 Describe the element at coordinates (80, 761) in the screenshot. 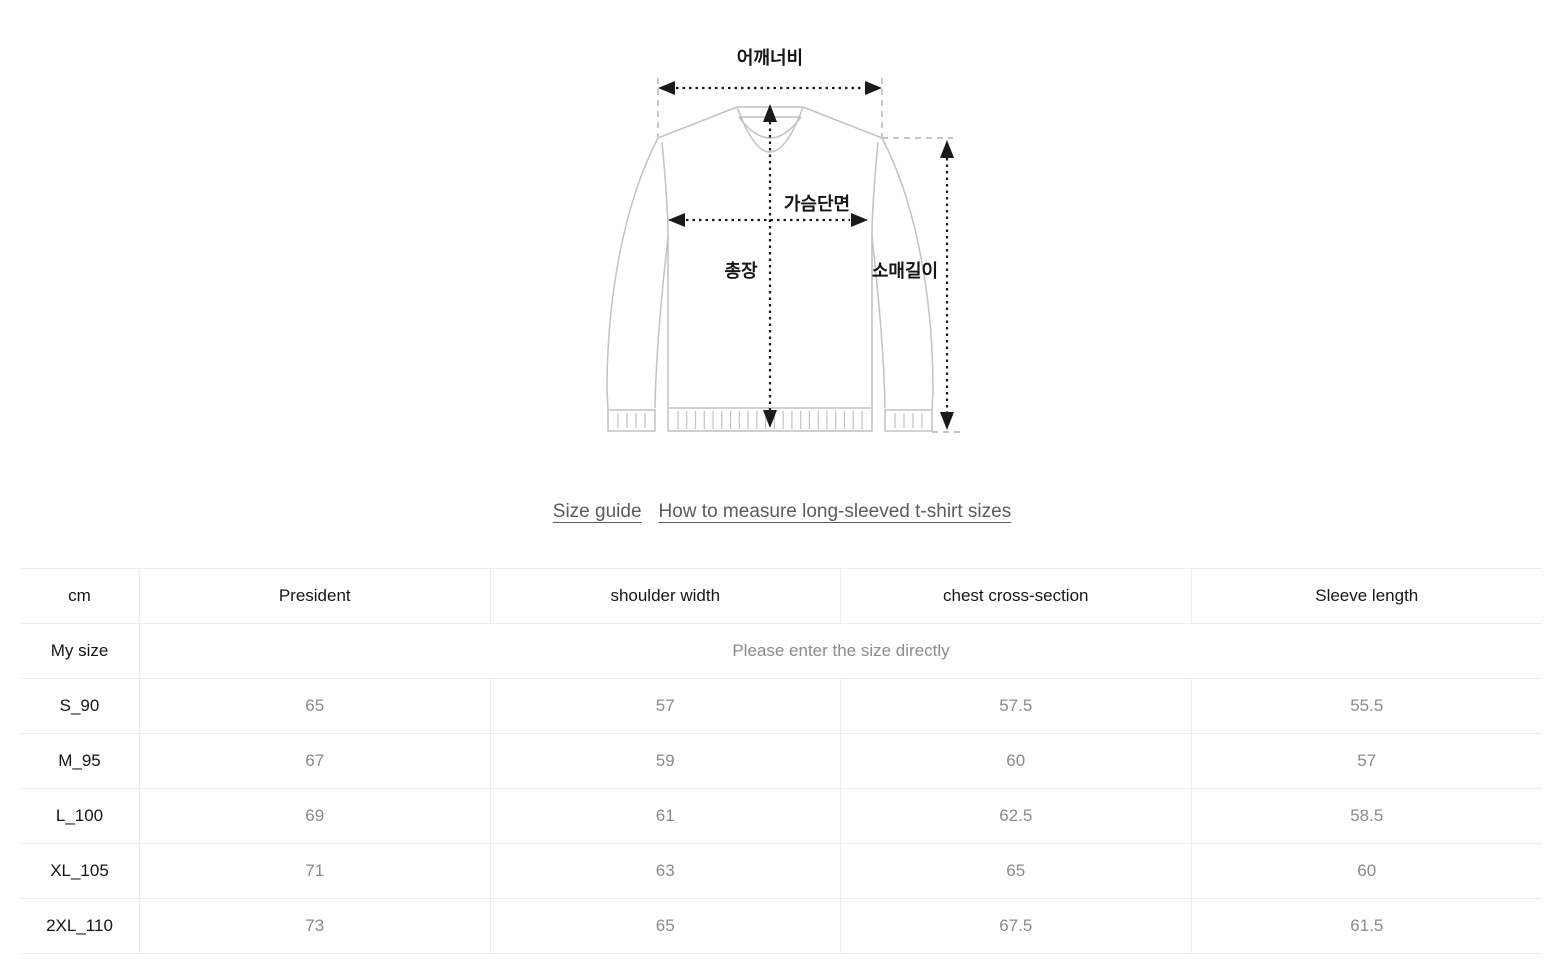

I see `size-row-label: M_95` at that location.